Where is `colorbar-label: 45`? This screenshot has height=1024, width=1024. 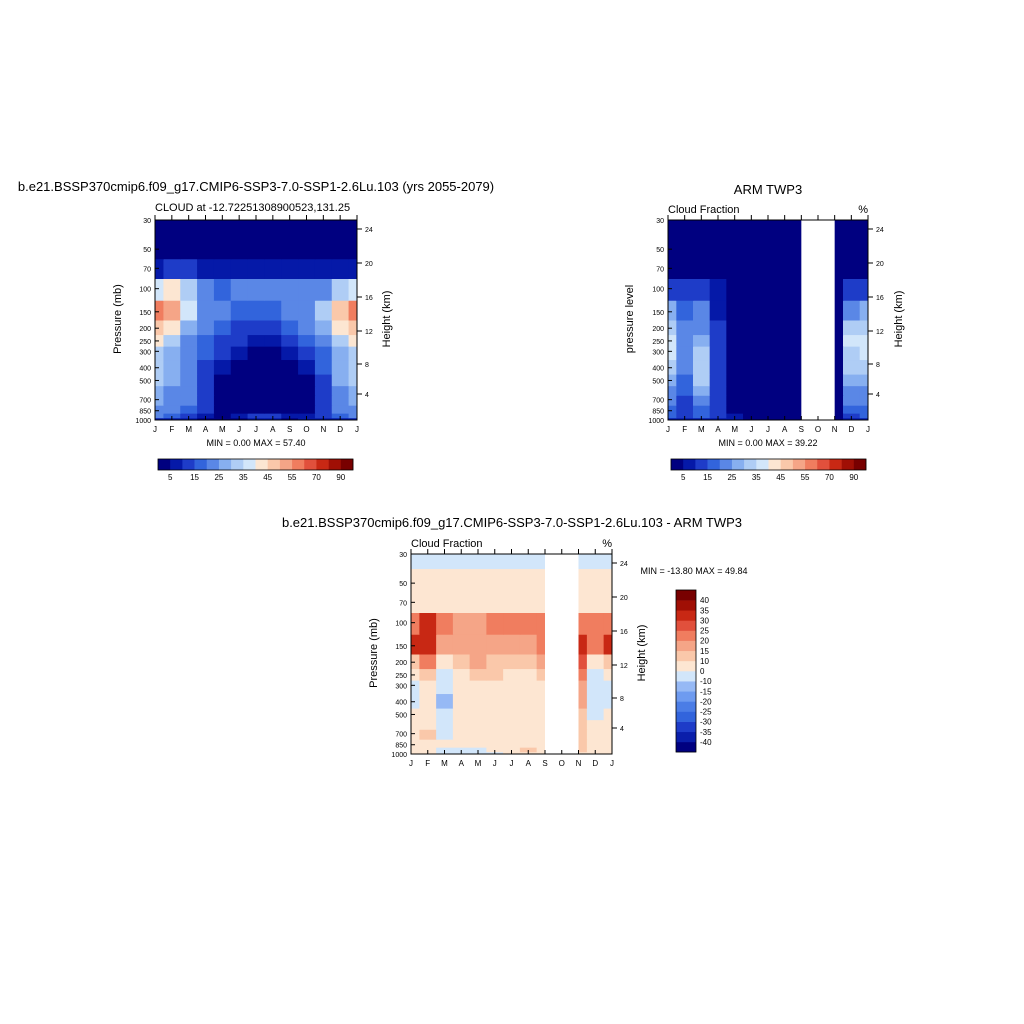
colorbar-label: 45 is located at coordinates (780, 477).